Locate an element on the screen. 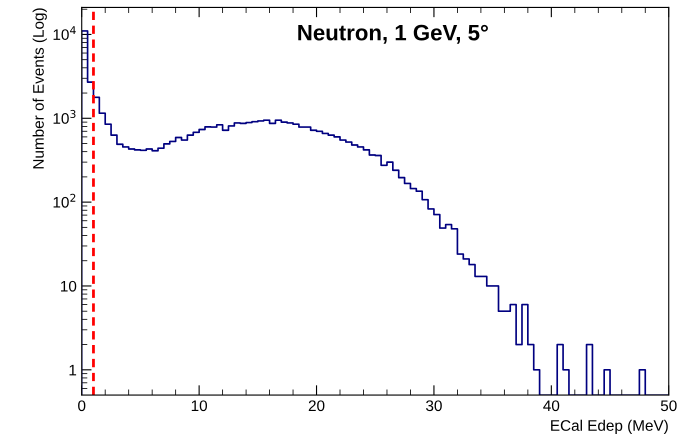 The height and width of the screenshot is (437, 681). y-tick-label: 10$^{2}$ is located at coordinates (65, 201).